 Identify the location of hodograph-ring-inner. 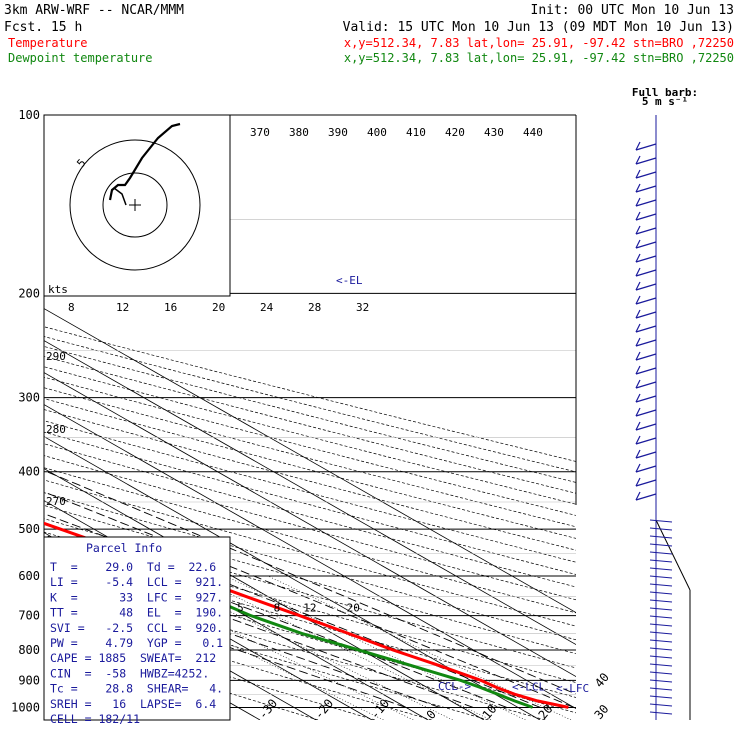
(135, 205).